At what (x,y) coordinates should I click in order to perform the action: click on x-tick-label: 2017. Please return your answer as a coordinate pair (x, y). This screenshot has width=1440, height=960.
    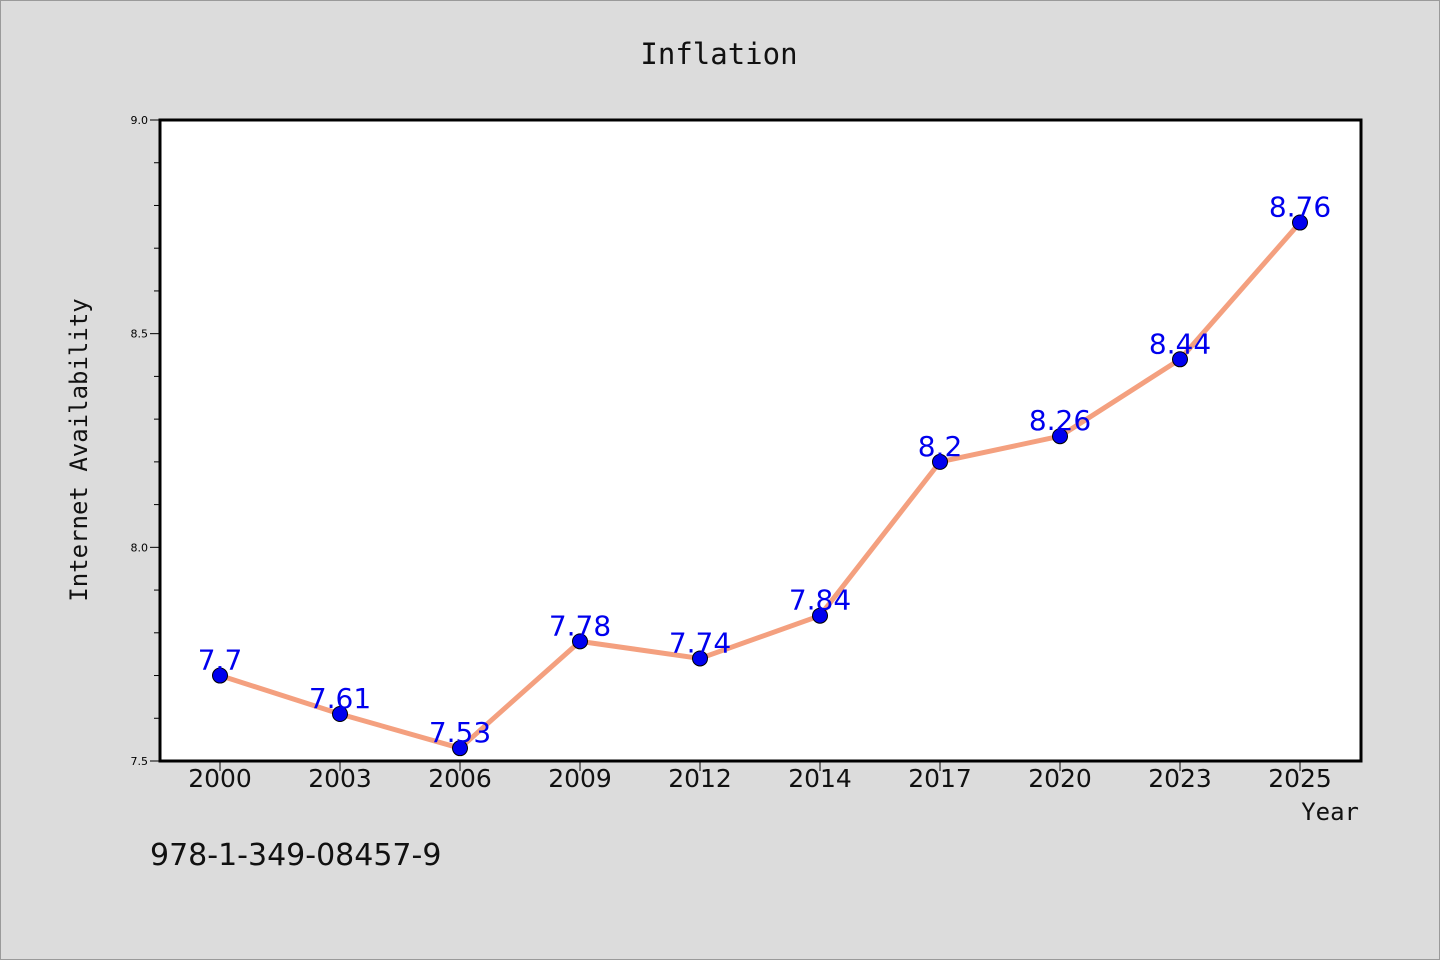
    Looking at the image, I should click on (940, 778).